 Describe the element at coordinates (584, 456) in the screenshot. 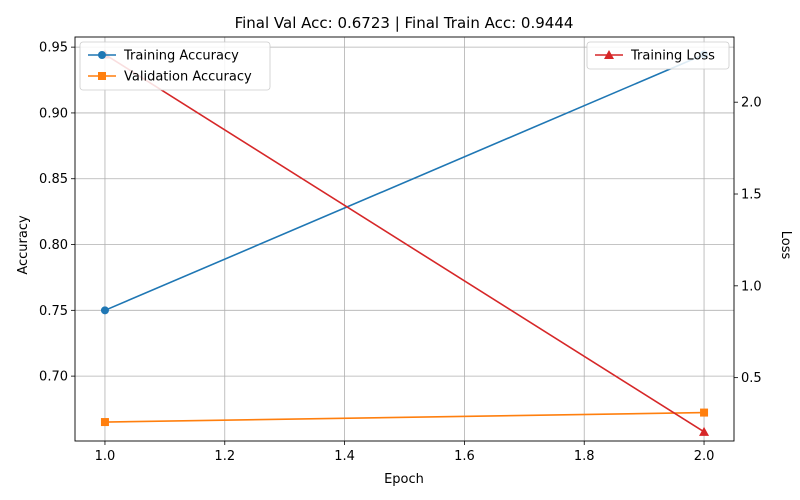

I see `x-tick-label: 1.8` at that location.